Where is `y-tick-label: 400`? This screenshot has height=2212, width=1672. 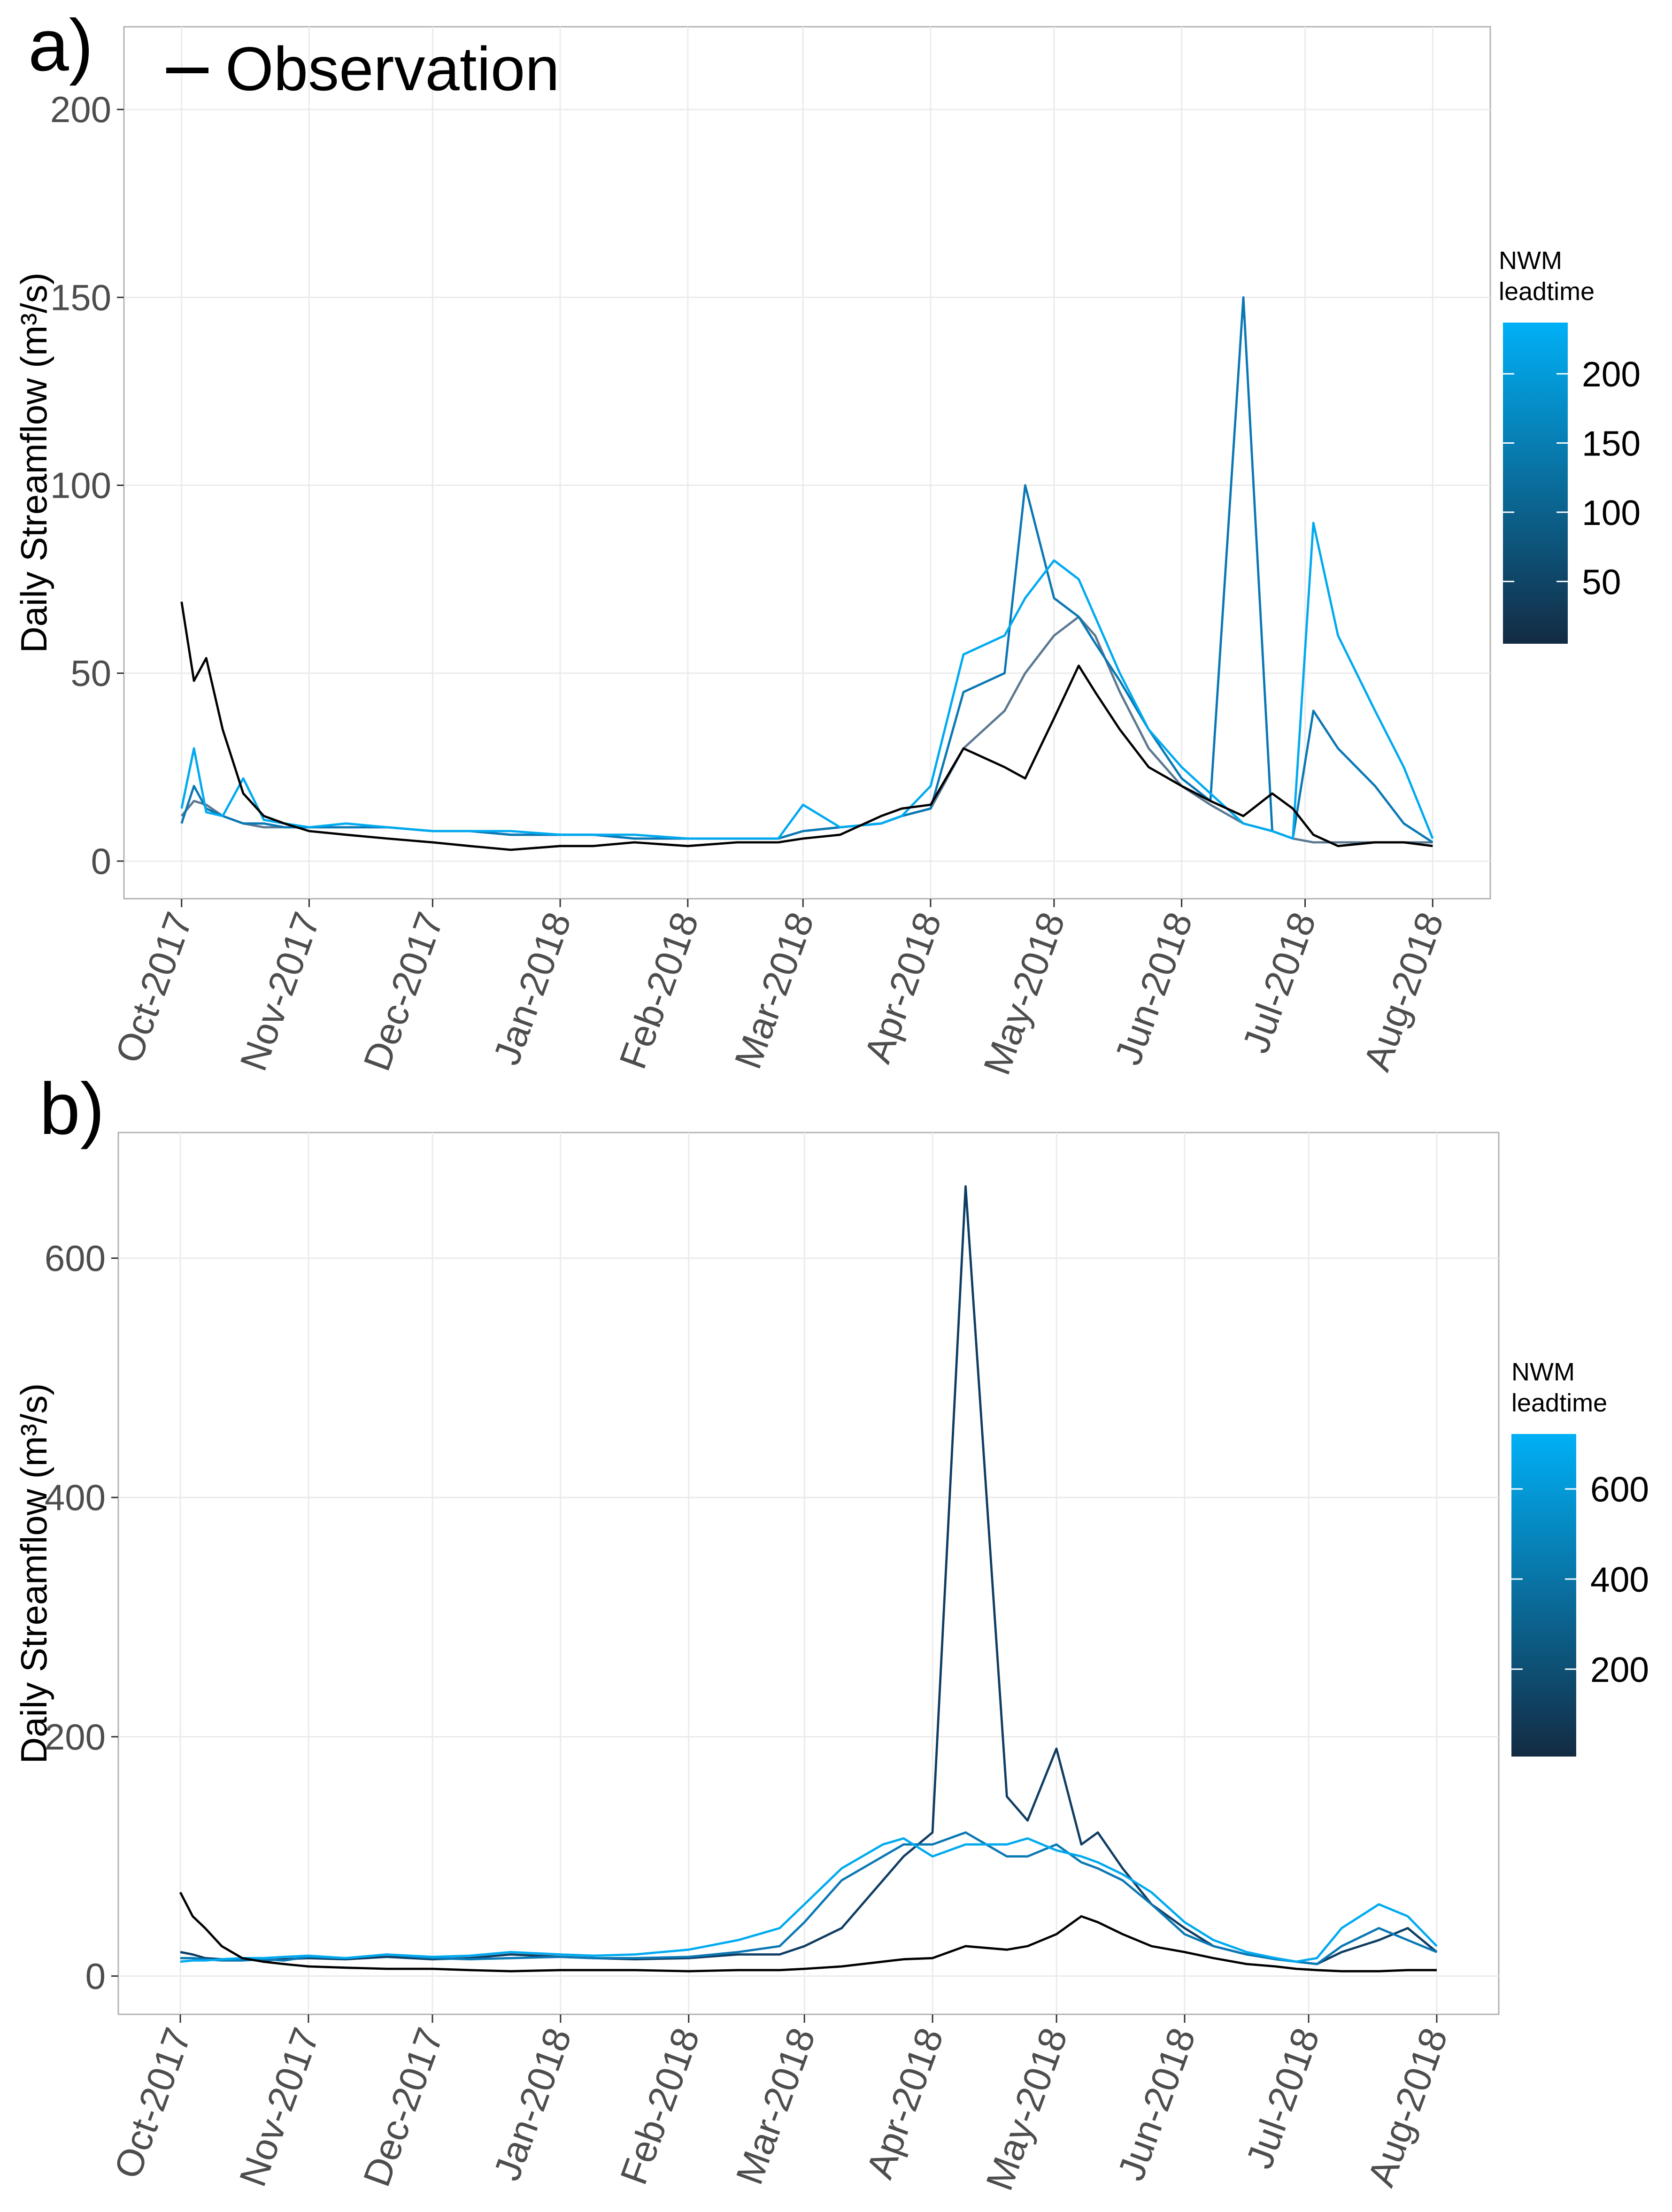
y-tick-label: 400 is located at coordinates (76, 1497).